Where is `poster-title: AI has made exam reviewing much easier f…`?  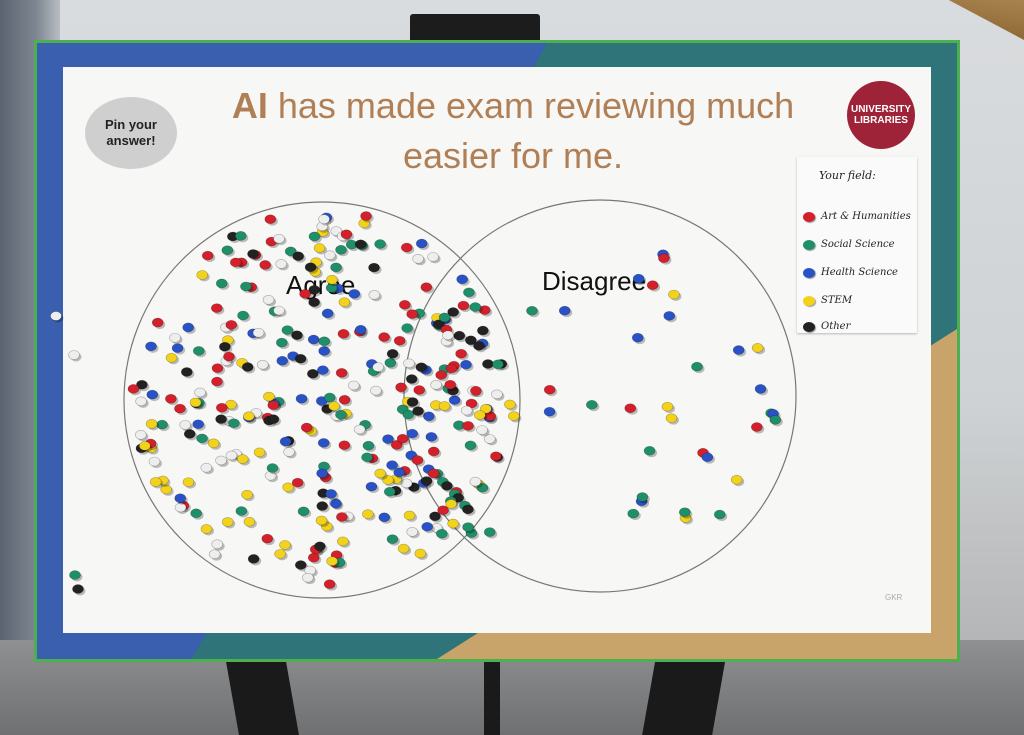
poster-title: AI has made exam reviewing much easier f… is located at coordinates (513, 131).